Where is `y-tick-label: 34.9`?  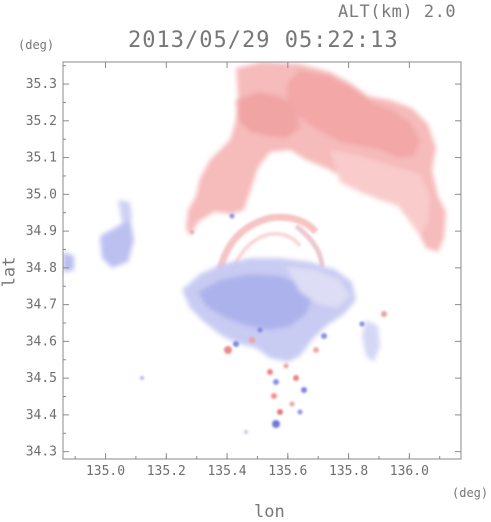
y-tick-label: 34.9 is located at coordinates (41, 231).